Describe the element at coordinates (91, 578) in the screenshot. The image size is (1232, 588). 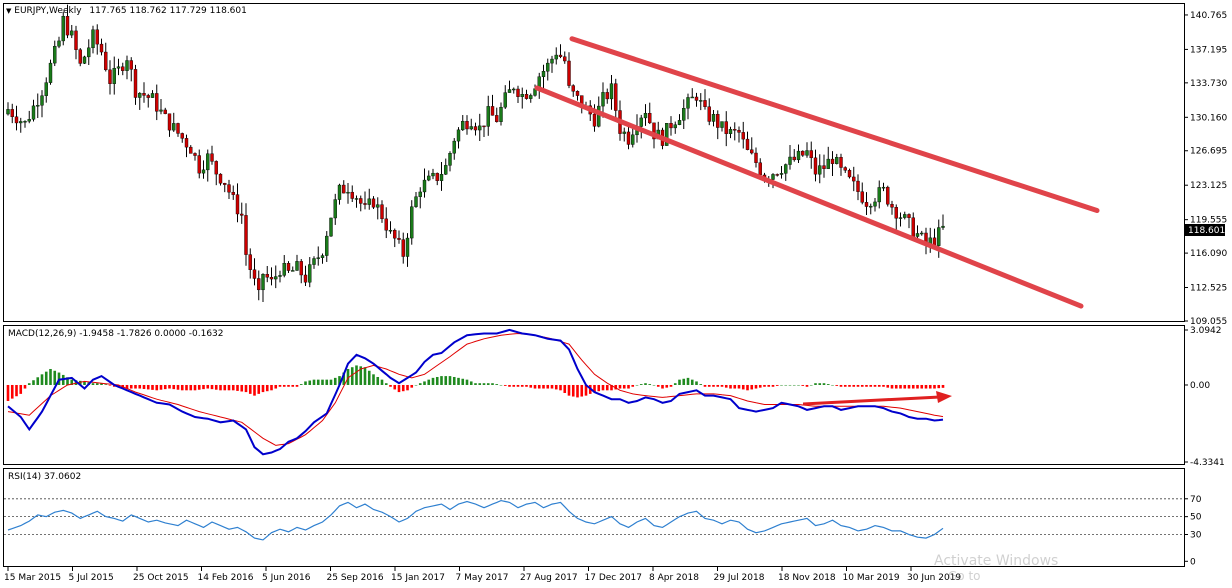
I see `time-tick-label: 5 Jul 2015` at that location.